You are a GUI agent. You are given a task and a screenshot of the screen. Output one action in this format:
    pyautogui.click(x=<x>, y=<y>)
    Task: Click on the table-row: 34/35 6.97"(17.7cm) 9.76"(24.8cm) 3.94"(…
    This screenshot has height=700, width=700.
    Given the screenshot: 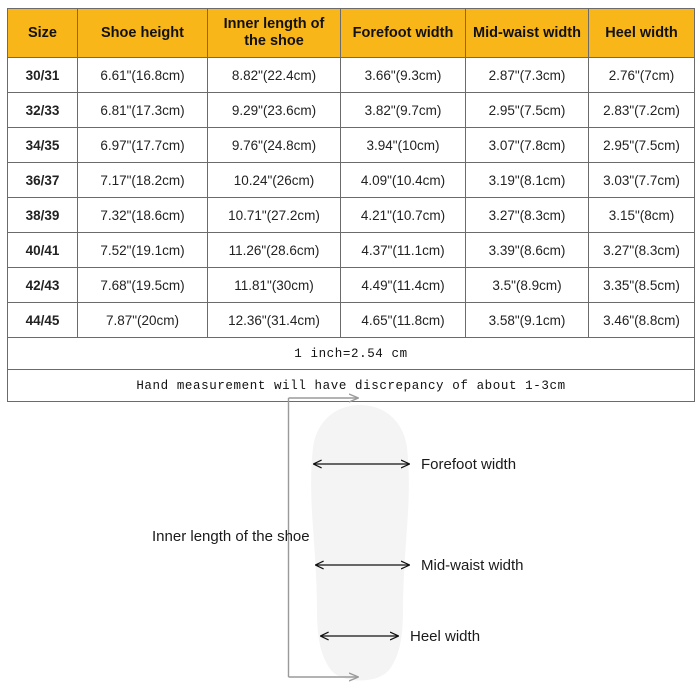 What is the action you would take?
    pyautogui.click(x=351, y=145)
    